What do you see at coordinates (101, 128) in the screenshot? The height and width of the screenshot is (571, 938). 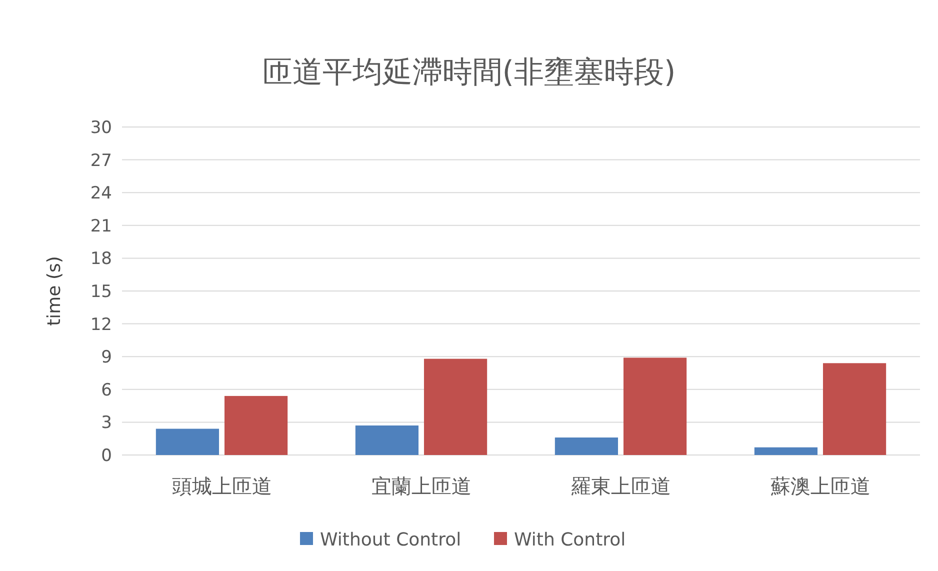 I see `y-tick-label: 30` at bounding box center [101, 128].